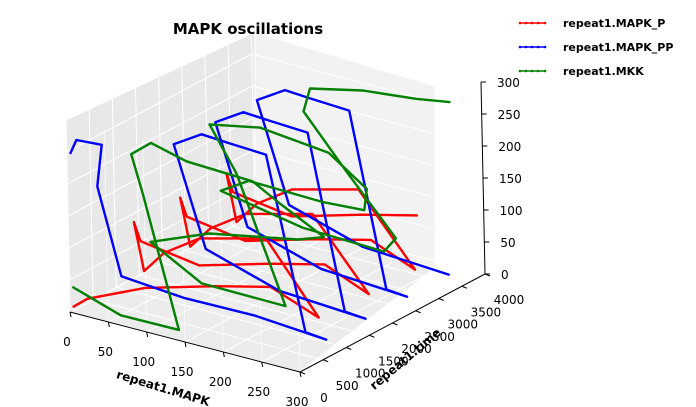  I want to click on x-tick-label: 250, so click(258, 392).